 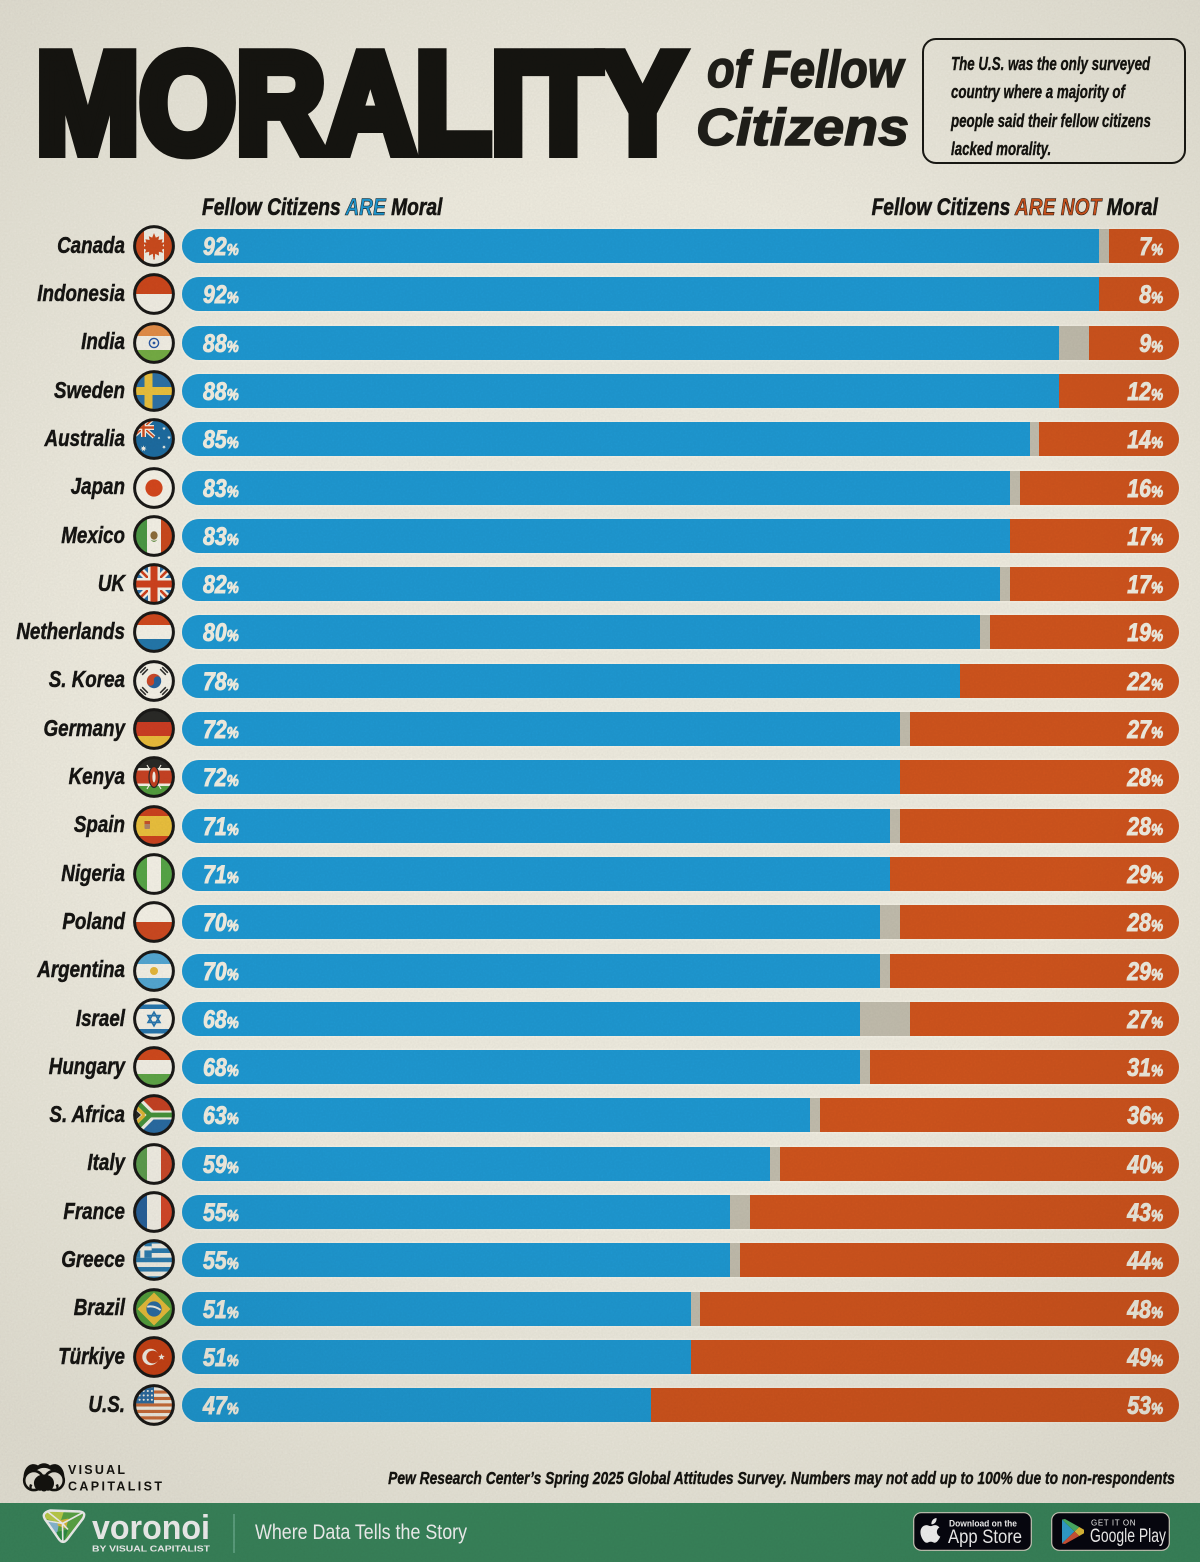 I want to click on svg-text: BY VISUAL CAPITALIST, so click(x=151, y=1549).